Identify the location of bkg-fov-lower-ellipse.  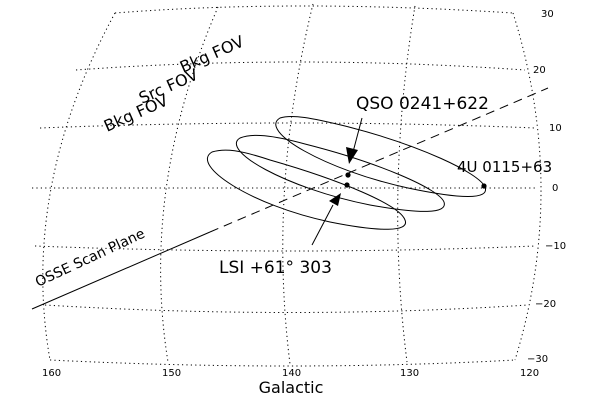
(306, 189).